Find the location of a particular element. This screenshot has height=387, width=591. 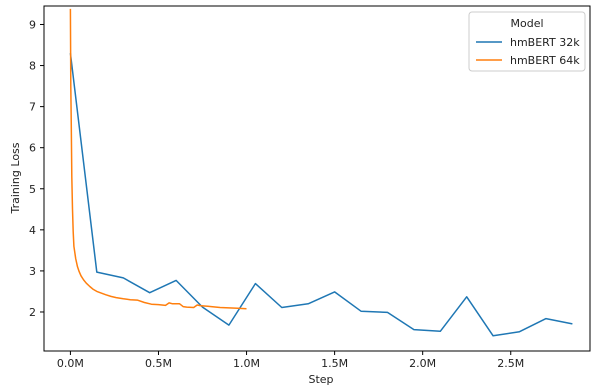

legend-label-hmbert-32k: hmBERT 32k is located at coordinates (545, 42).